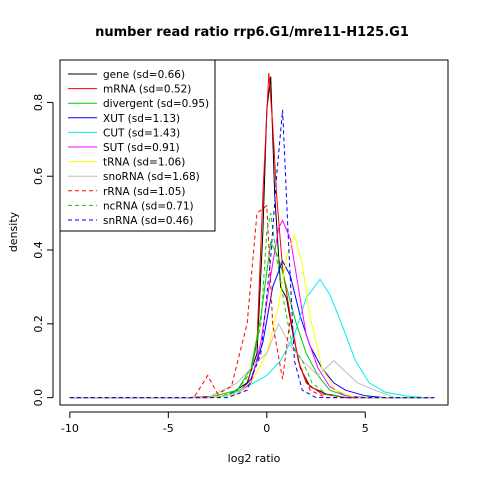 This screenshot has width=480, height=480. I want to click on legend-label-1: mRNA (sd=0.52), so click(147, 90).